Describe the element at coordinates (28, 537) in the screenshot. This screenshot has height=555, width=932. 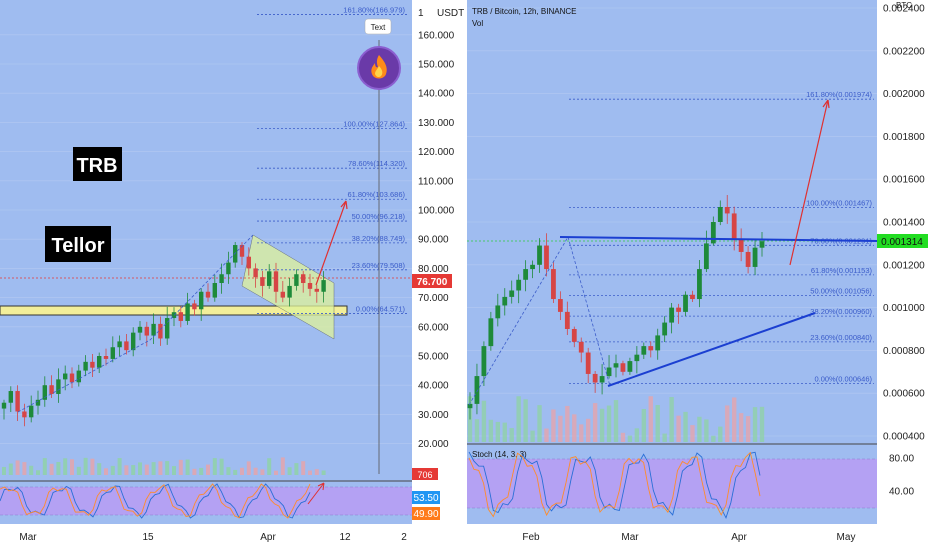
I see `left-x-tick: Mar` at that location.